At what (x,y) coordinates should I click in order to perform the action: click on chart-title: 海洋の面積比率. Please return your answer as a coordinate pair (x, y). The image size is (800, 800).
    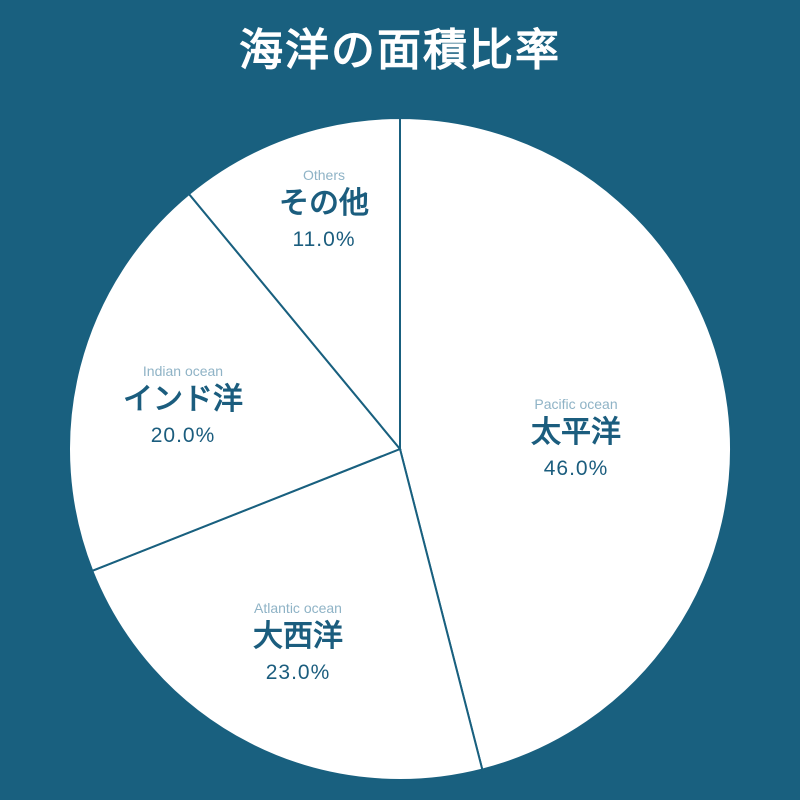
    Looking at the image, I should click on (400, 50).